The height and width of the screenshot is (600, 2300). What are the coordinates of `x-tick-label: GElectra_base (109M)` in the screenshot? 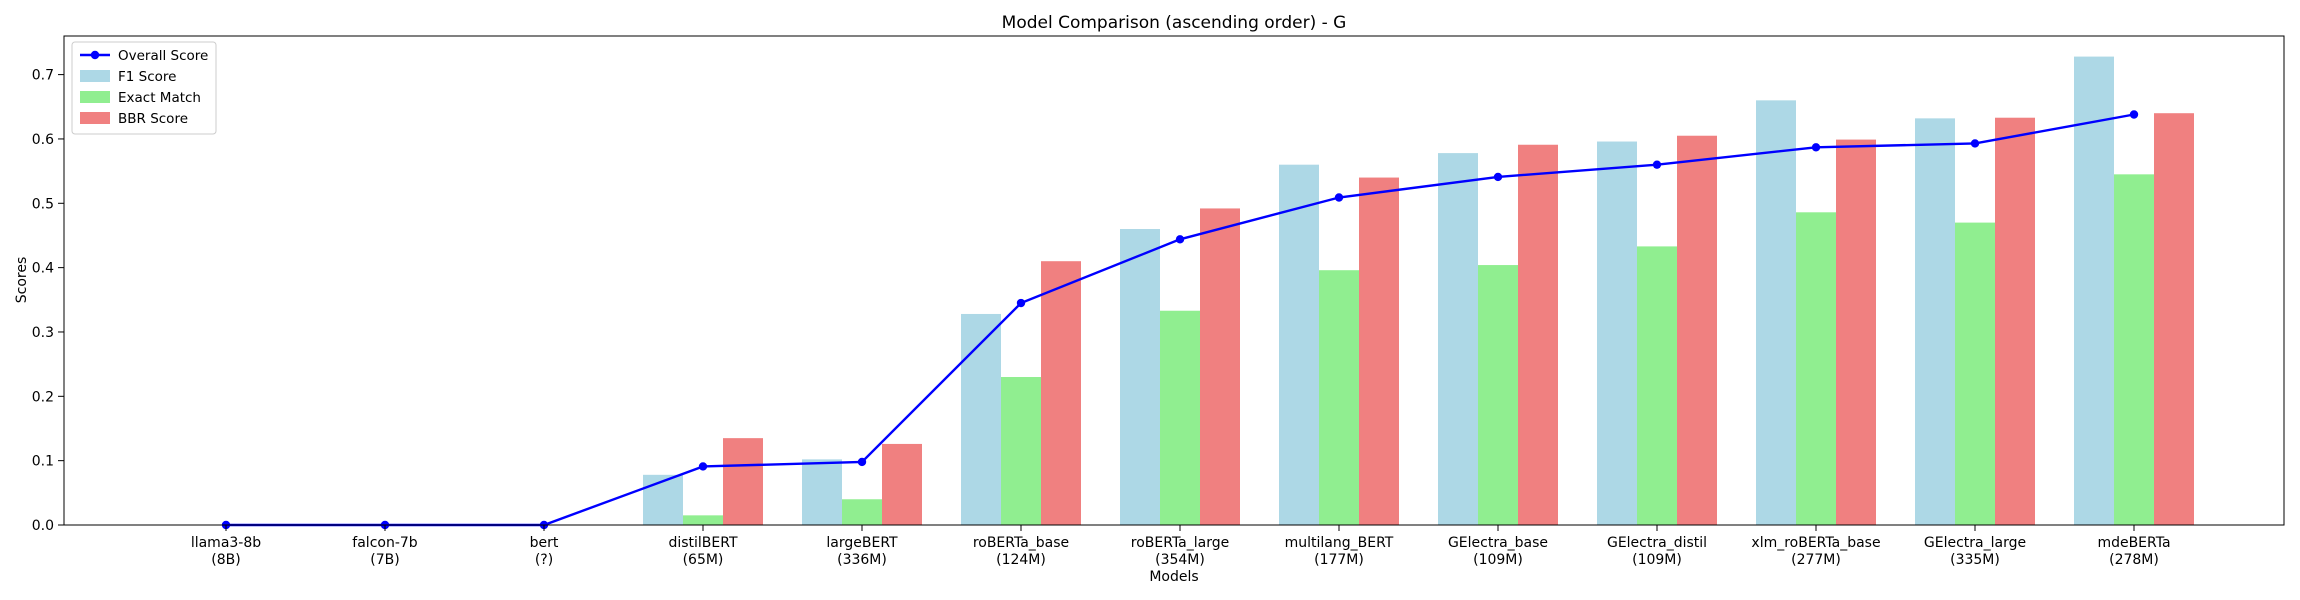 It's located at (1498, 551).